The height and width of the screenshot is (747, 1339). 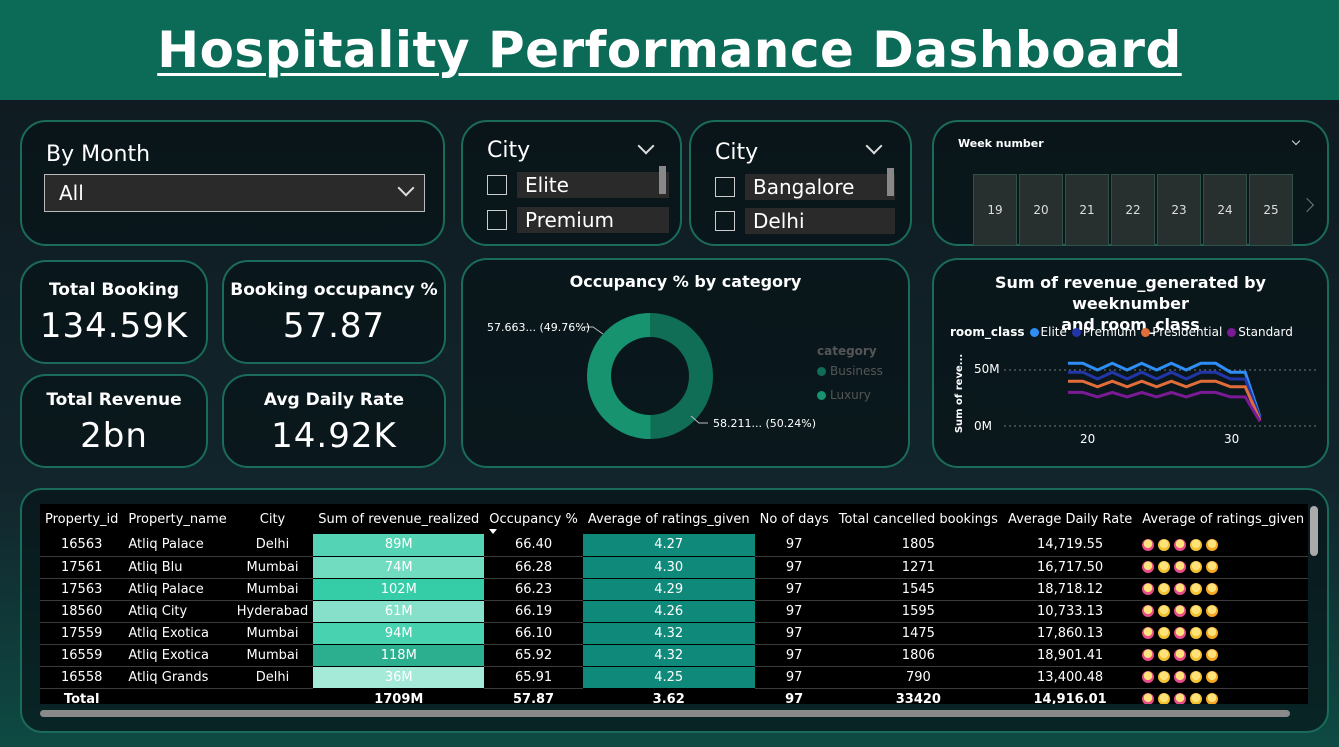 What do you see at coordinates (1271, 210) in the screenshot?
I see `week-tile-25: 25` at bounding box center [1271, 210].